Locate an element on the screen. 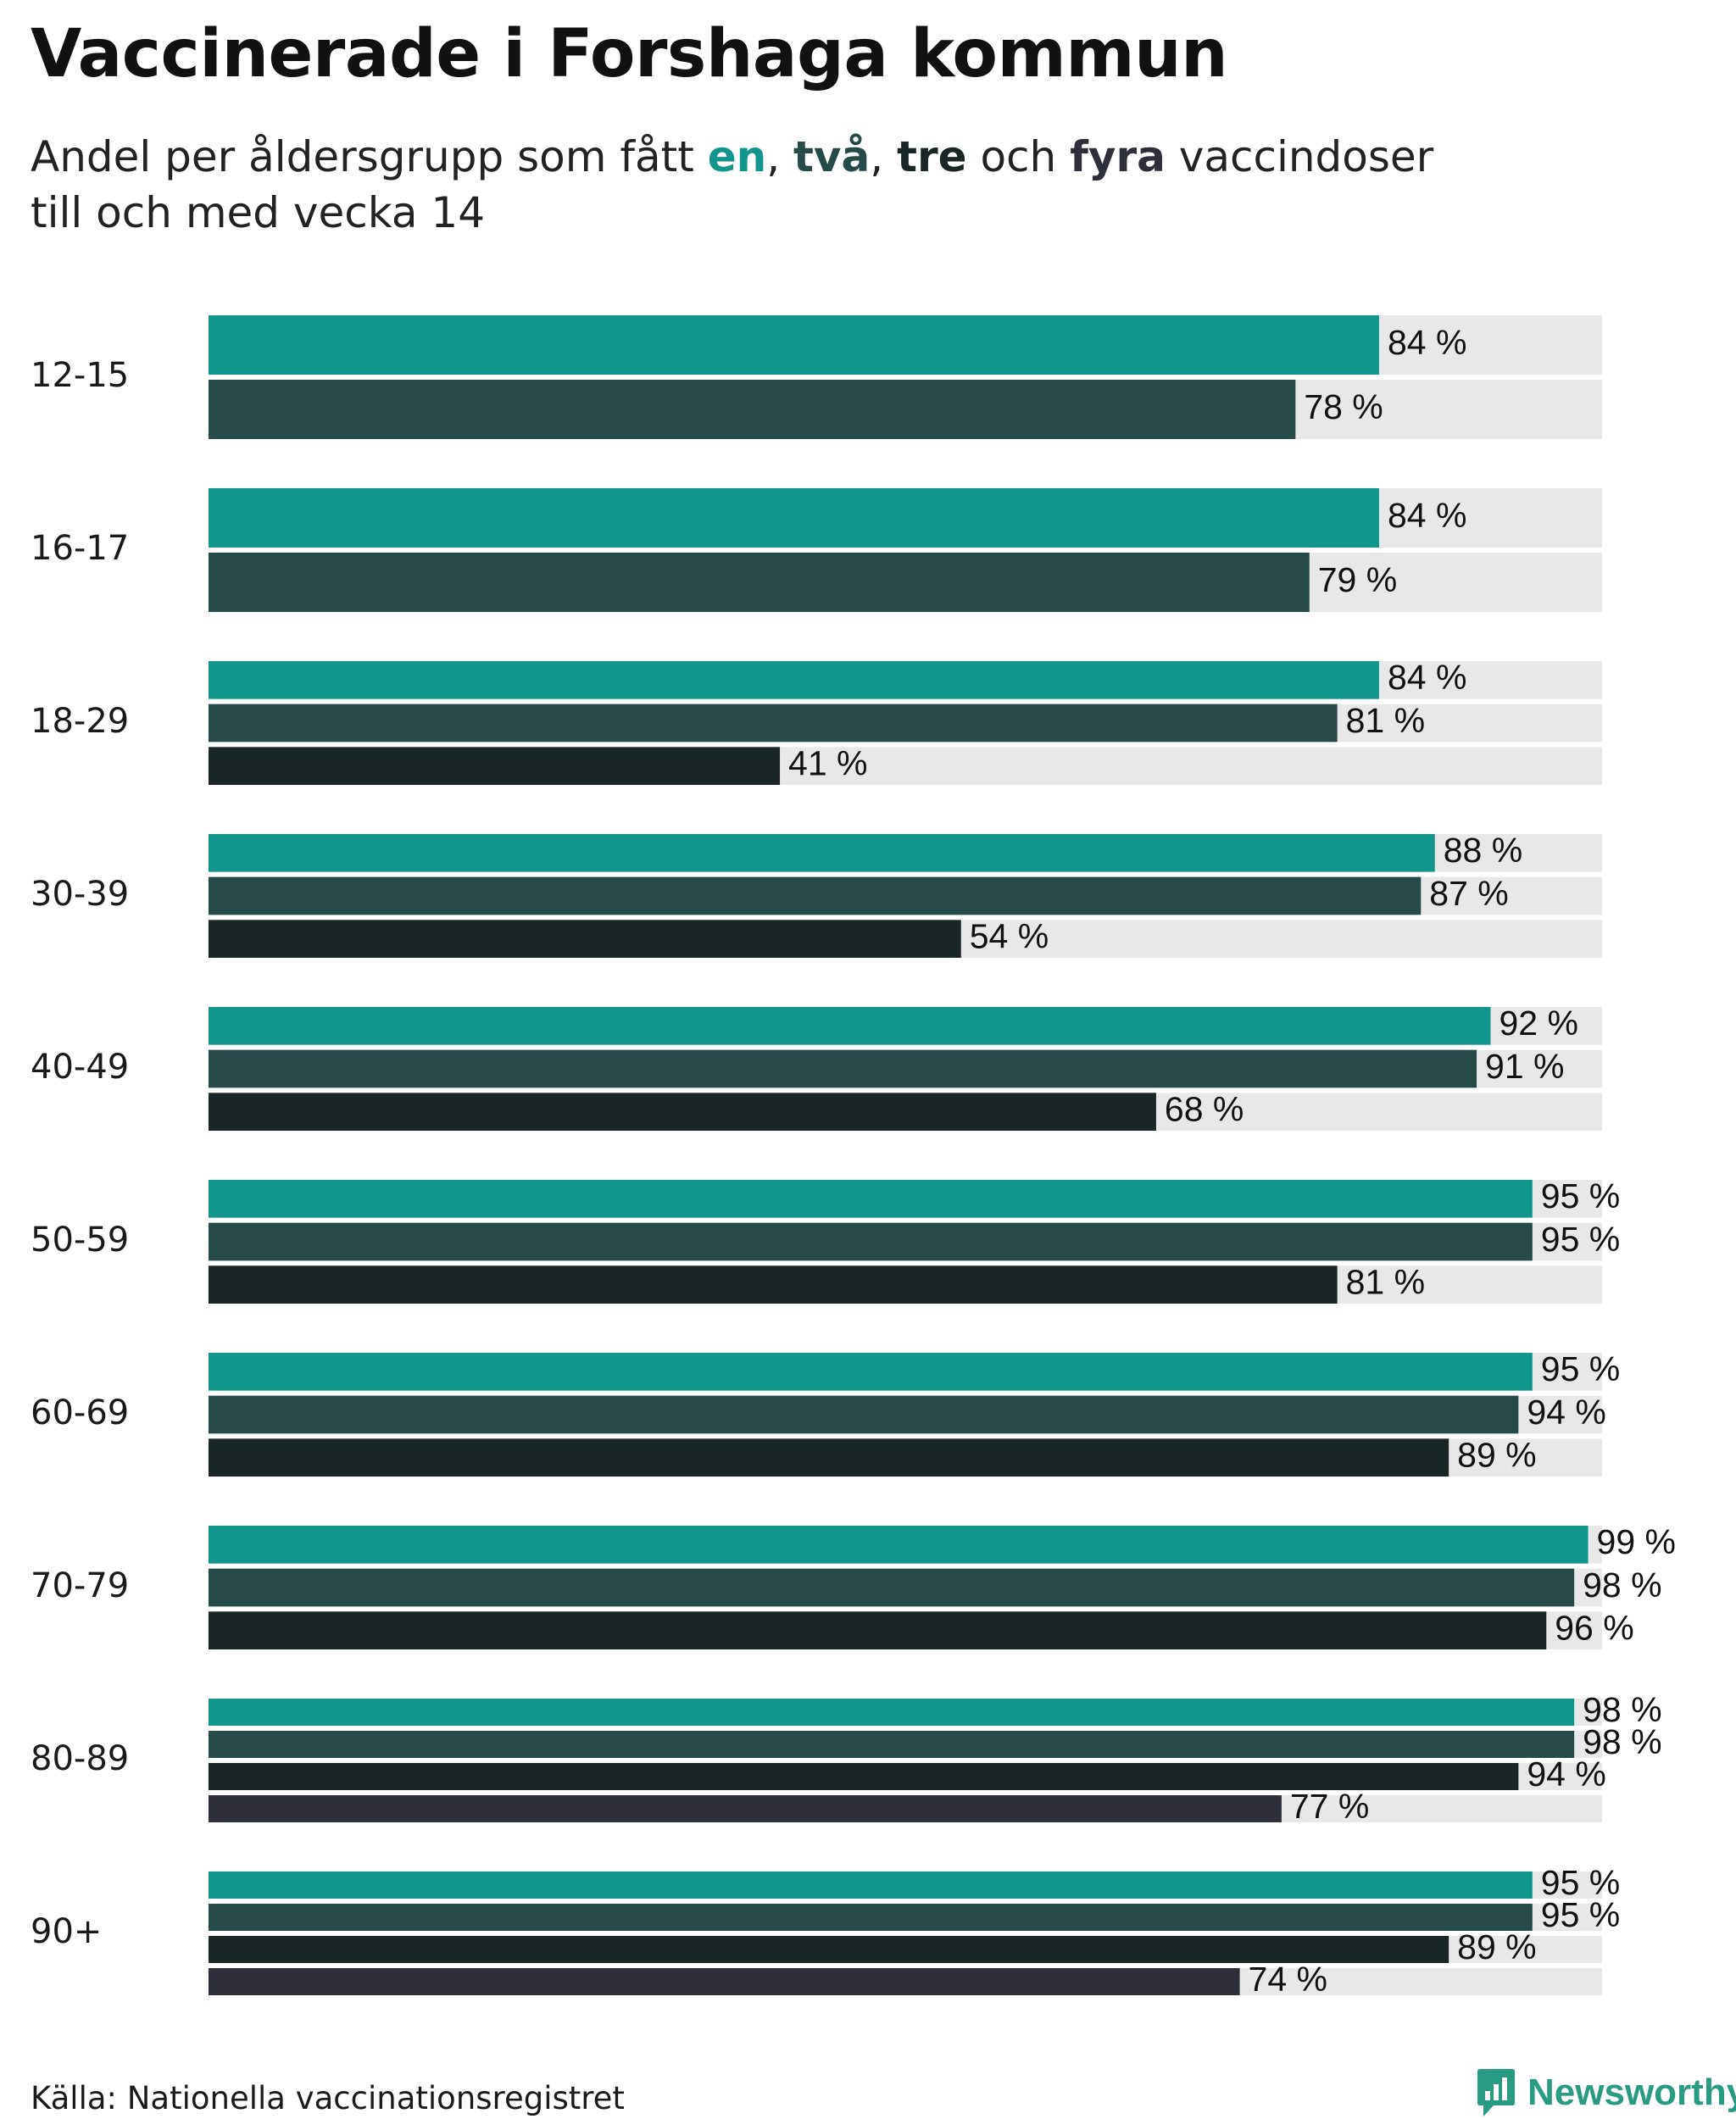 The width and height of the screenshot is (1736, 2119). age-group-label: 30-39 is located at coordinates (80, 894).